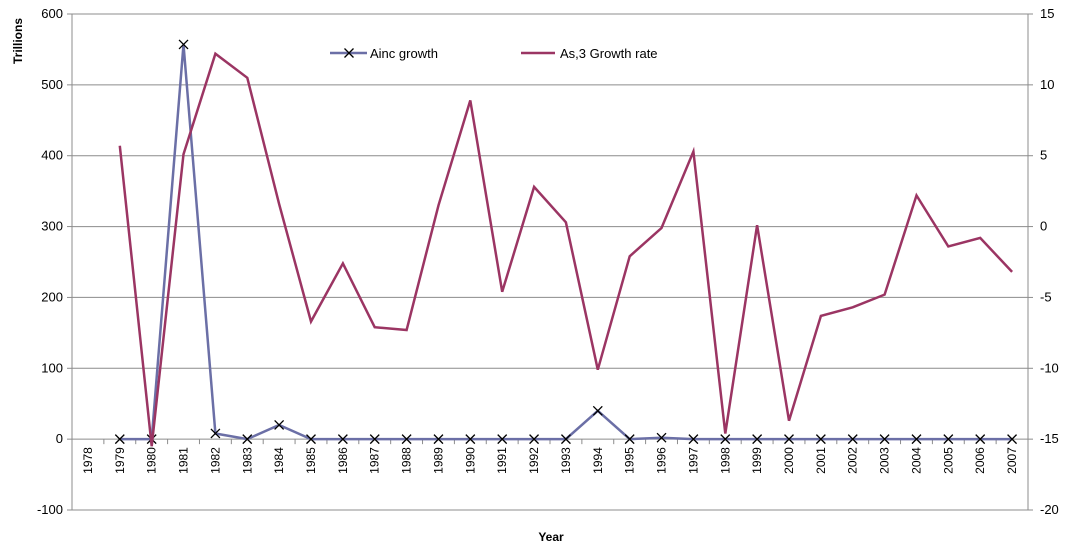  What do you see at coordinates (152, 460) in the screenshot?
I see `x-axis-tick-label: 1980` at bounding box center [152, 460].